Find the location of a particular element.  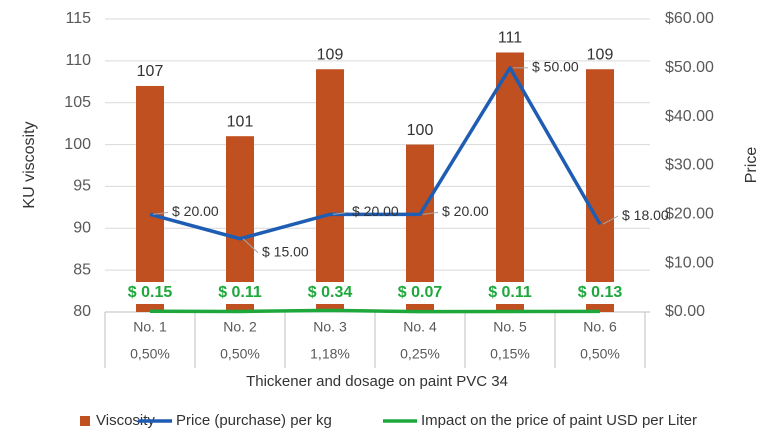

y2-tick-label: $0.00 is located at coordinates (685, 311).